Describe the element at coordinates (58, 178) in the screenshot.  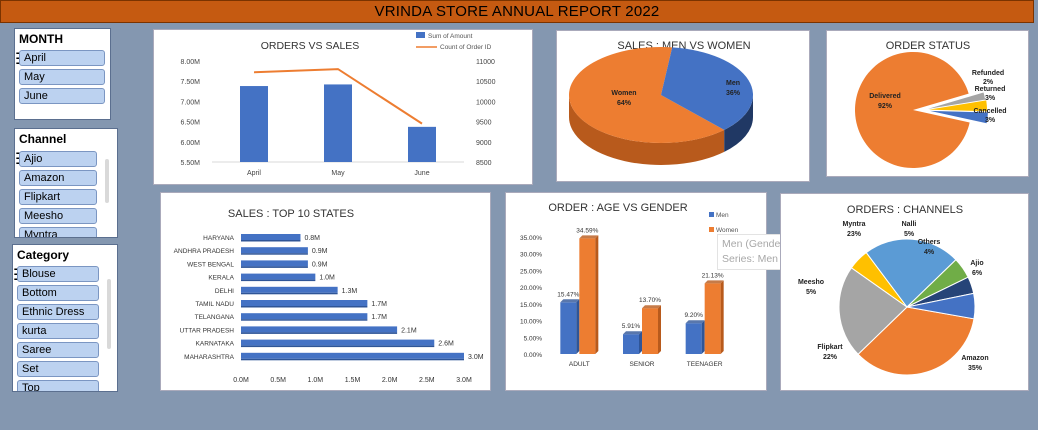
I see `slicer-item-amazon: Amazon` at that location.